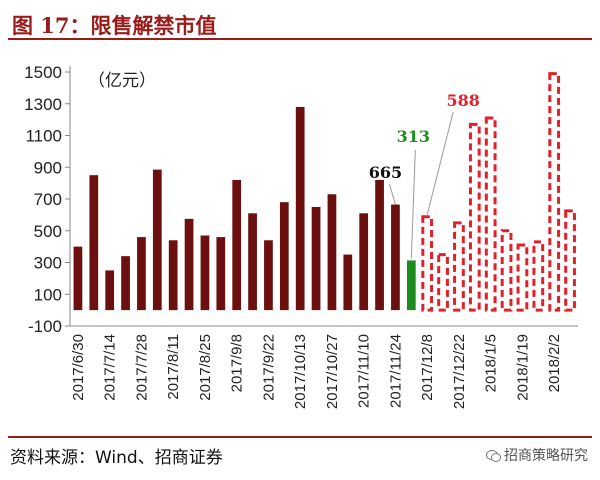 This screenshot has height=480, width=600. Describe the element at coordinates (48, 231) in the screenshot. I see `y-tick-label: 500` at that location.